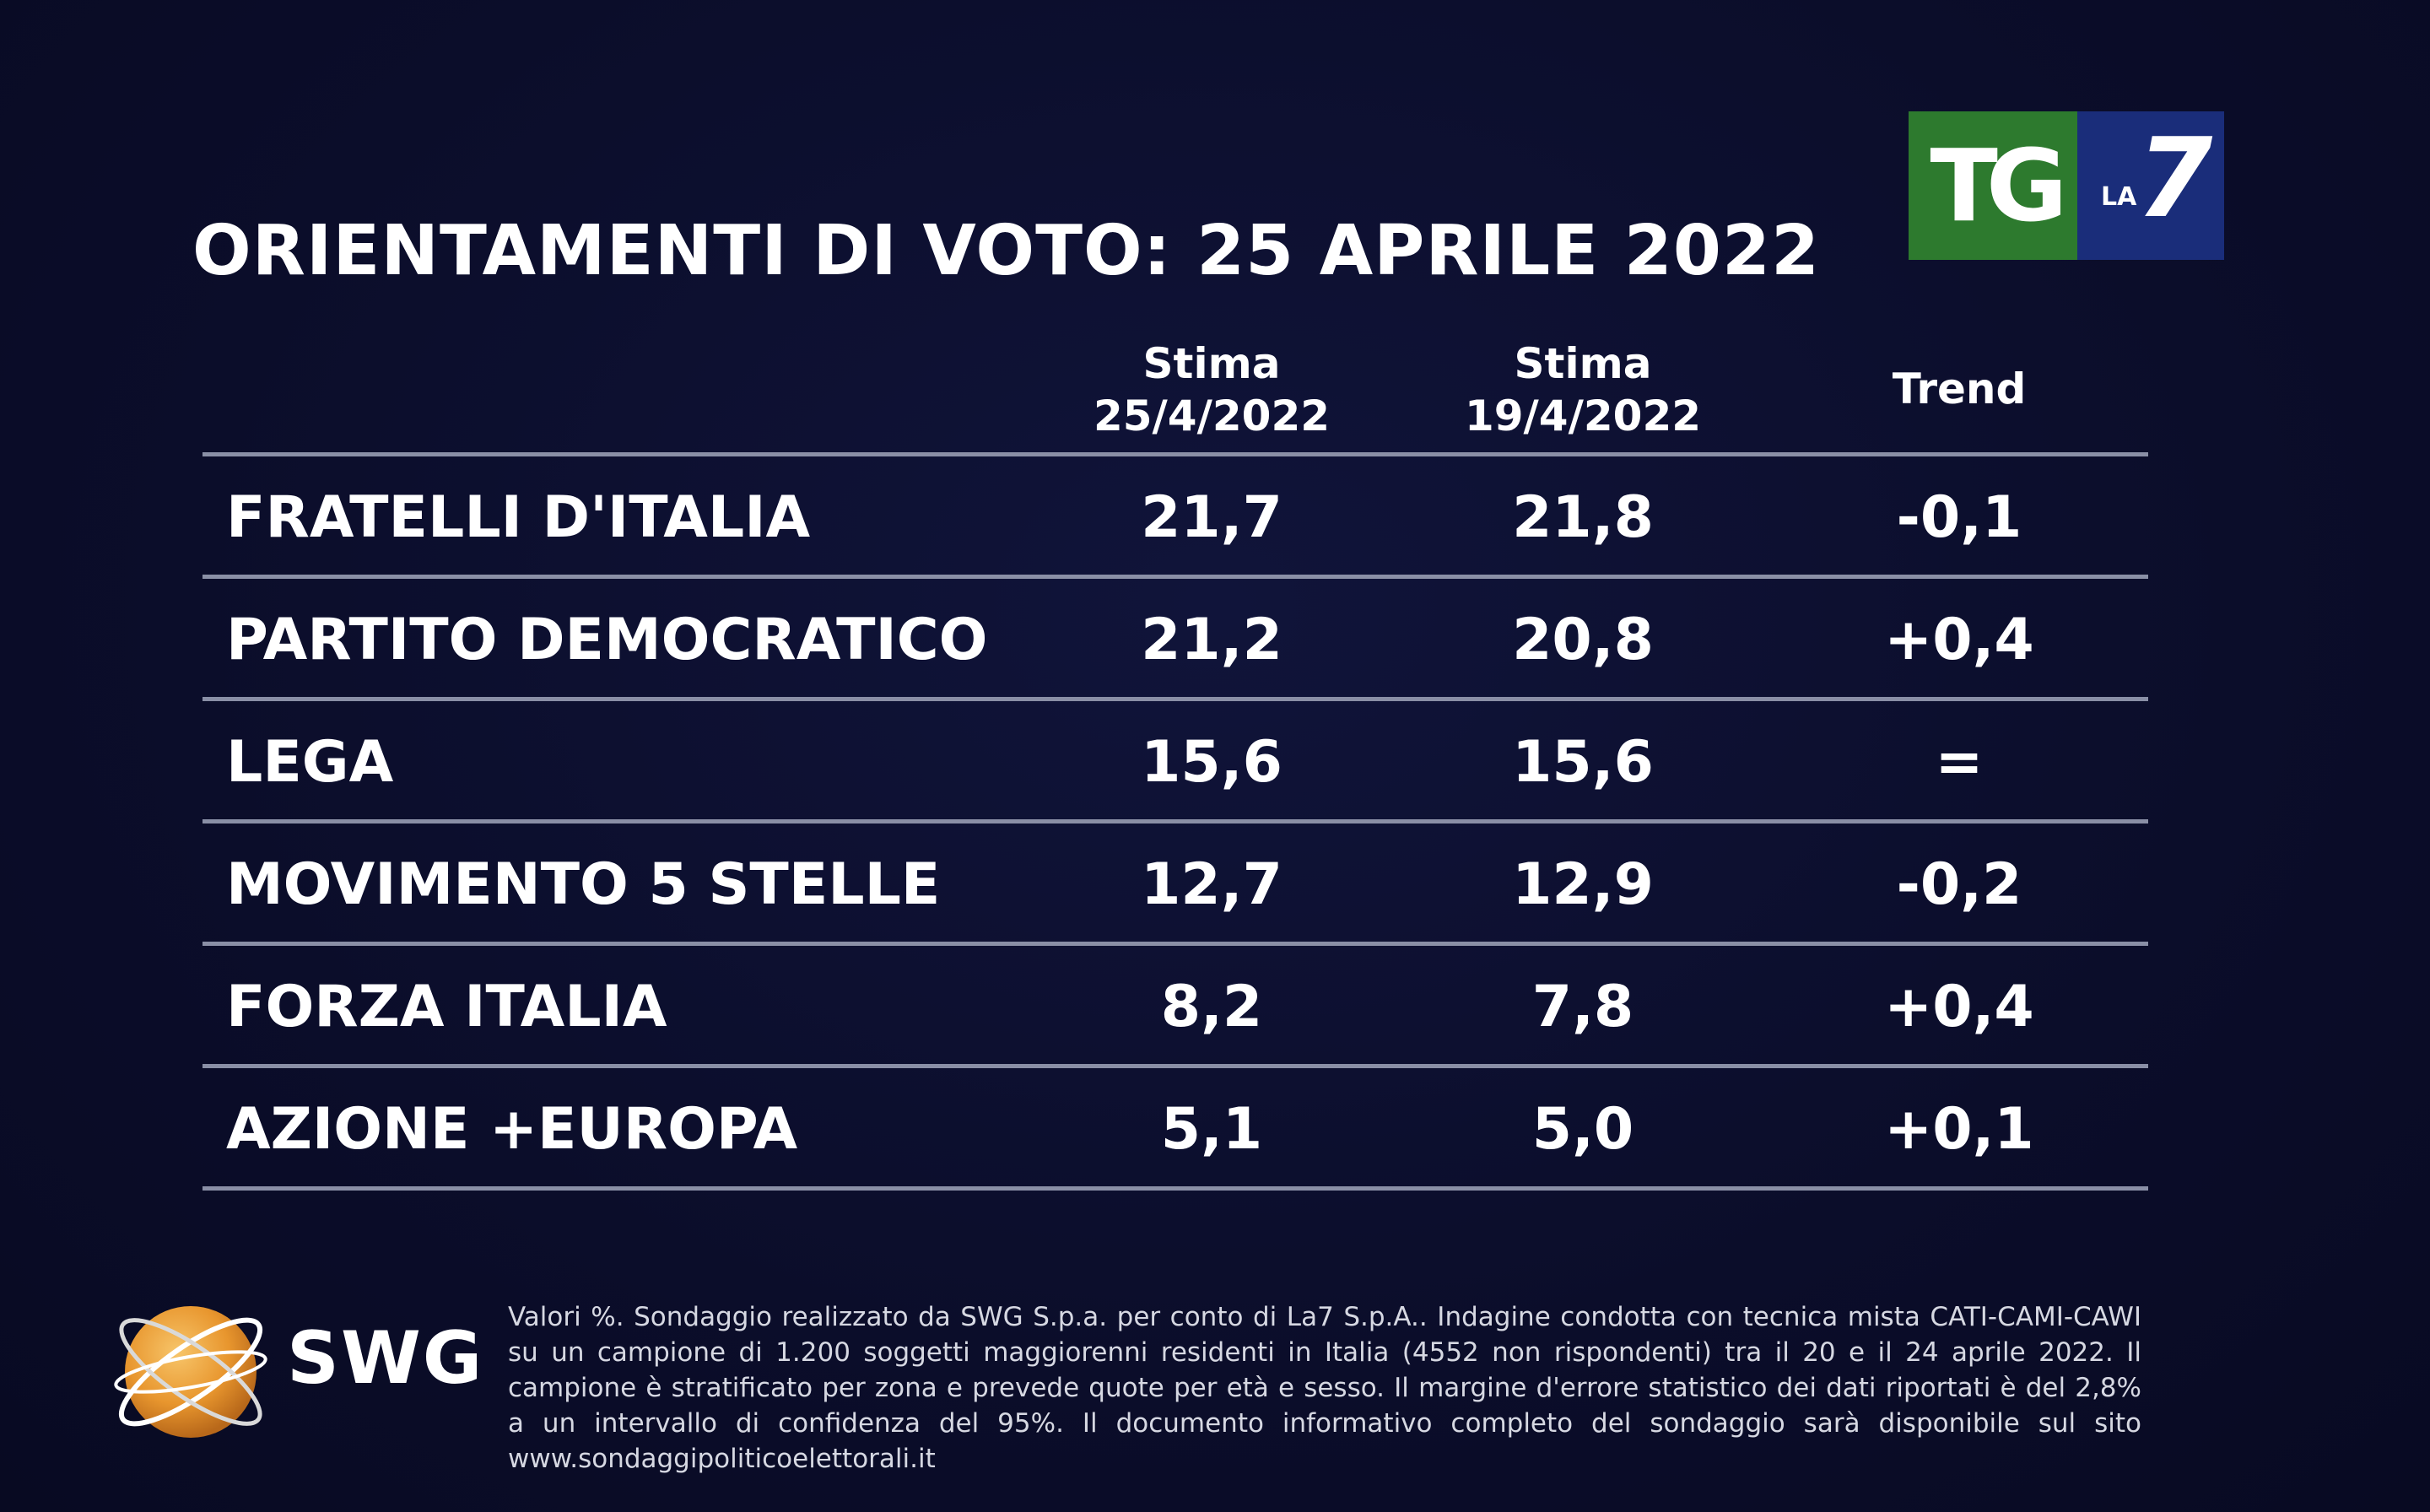 This screenshot has width=2430, height=1512. I want to click on current-value: 15,6, so click(1211, 762).